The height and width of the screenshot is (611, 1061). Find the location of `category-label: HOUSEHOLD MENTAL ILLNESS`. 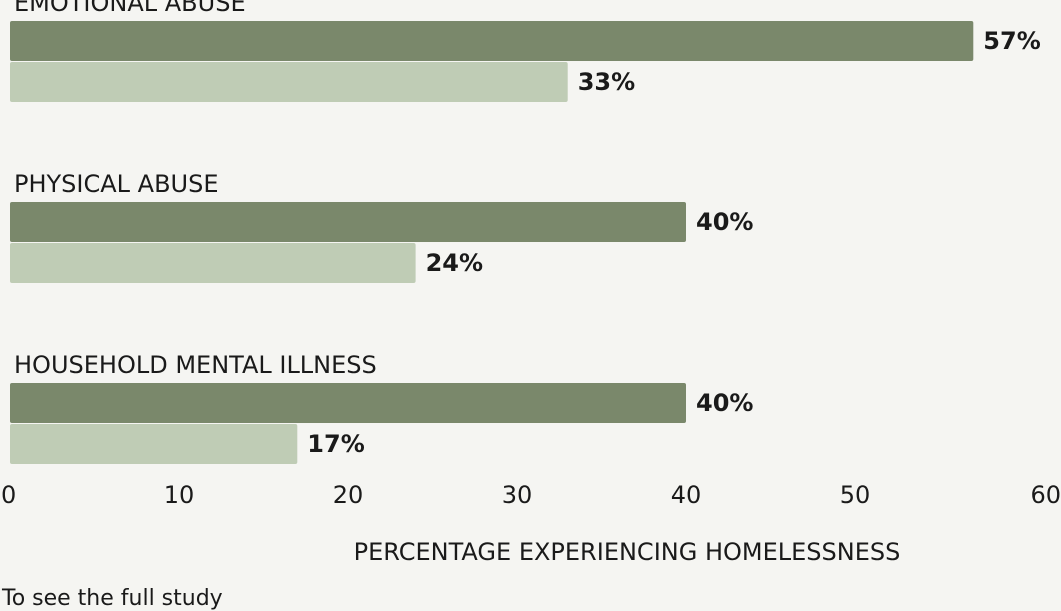

category-label: HOUSEHOLD MENTAL ILLNESS is located at coordinates (195, 365).